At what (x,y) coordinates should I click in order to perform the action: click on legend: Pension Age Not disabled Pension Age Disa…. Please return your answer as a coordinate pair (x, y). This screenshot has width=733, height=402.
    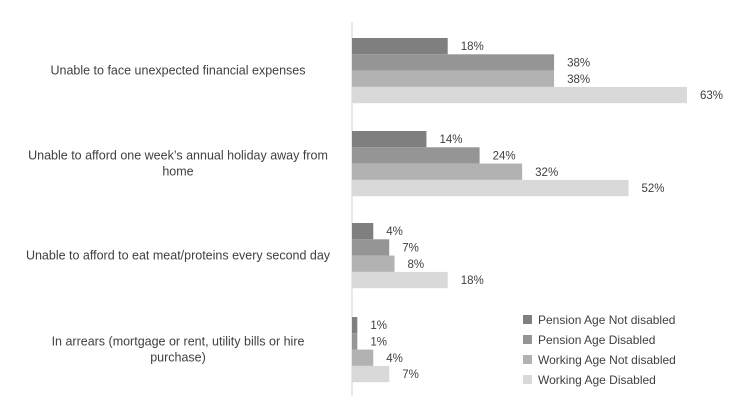
    Looking at the image, I should click on (599, 350).